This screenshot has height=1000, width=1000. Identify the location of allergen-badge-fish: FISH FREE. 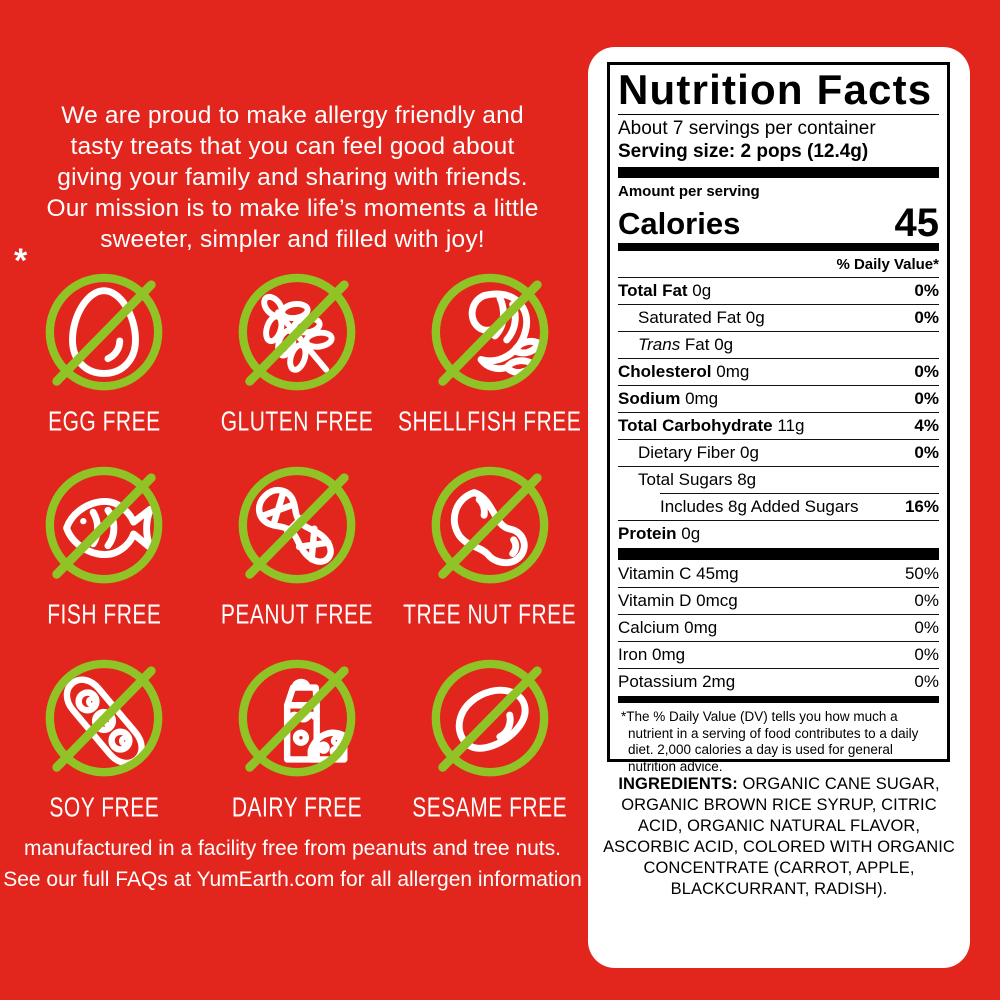
(104, 559).